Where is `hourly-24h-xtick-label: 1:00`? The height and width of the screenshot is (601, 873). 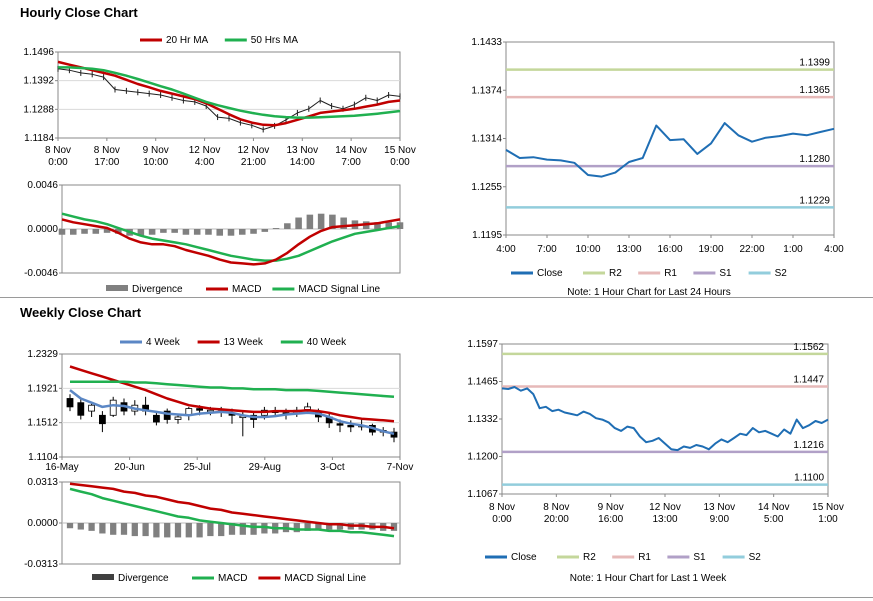
hourly-24h-xtick-label: 1:00 is located at coordinates (793, 249).